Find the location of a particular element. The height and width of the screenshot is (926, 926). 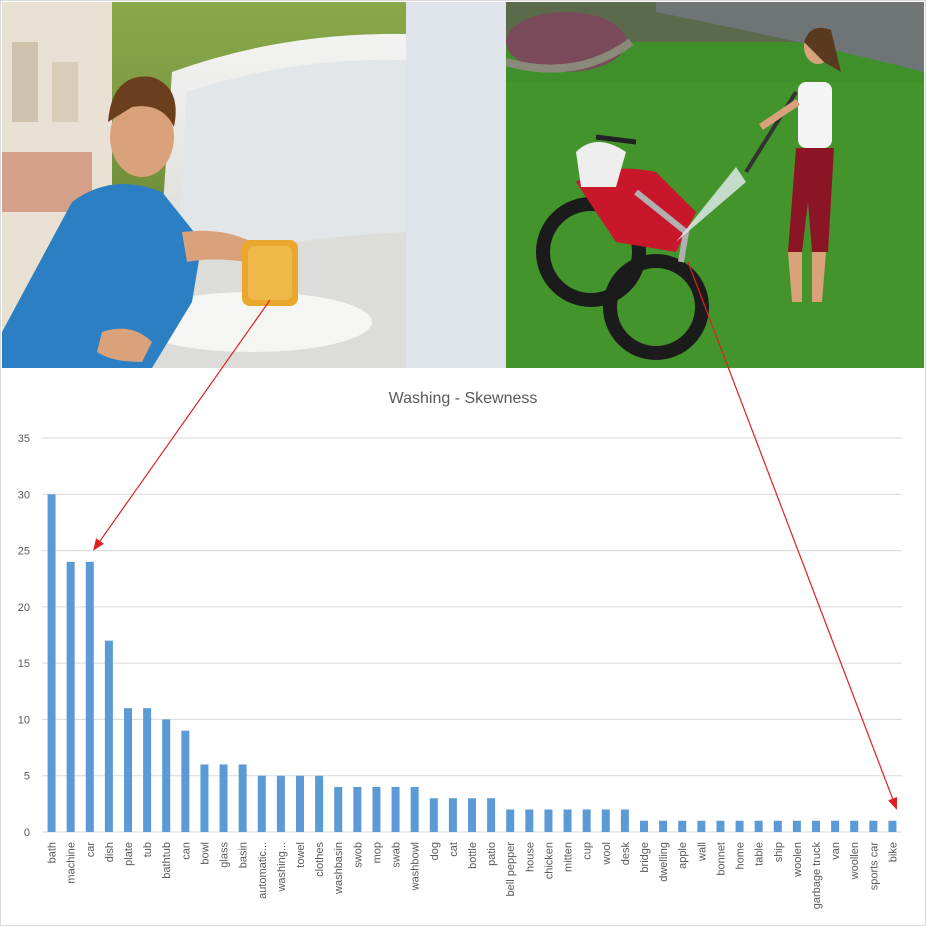

x-tick-label: chicken is located at coordinates (549, 860).